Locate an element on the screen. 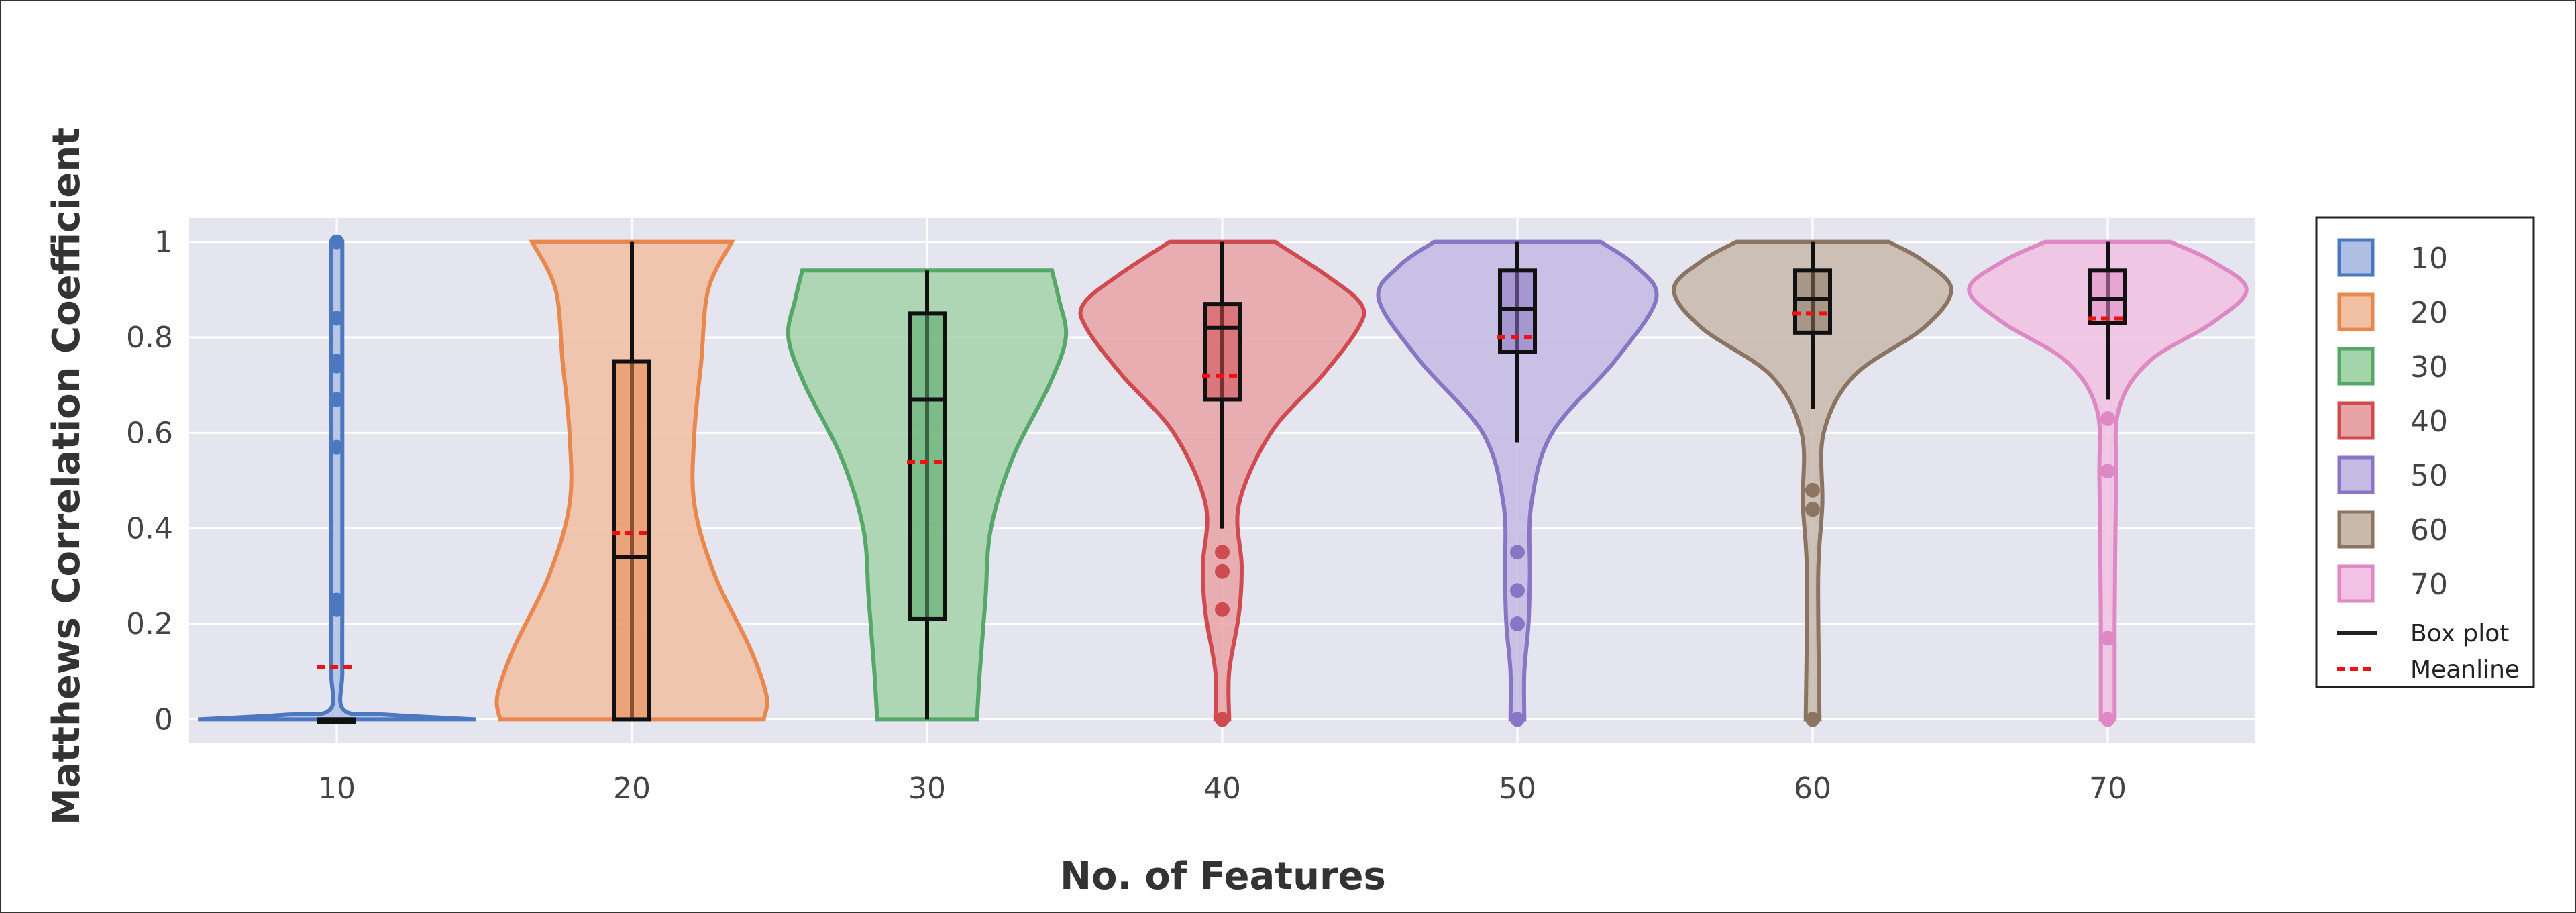 The width and height of the screenshot is (2576, 913). legend-label: Box plot is located at coordinates (2459, 633).